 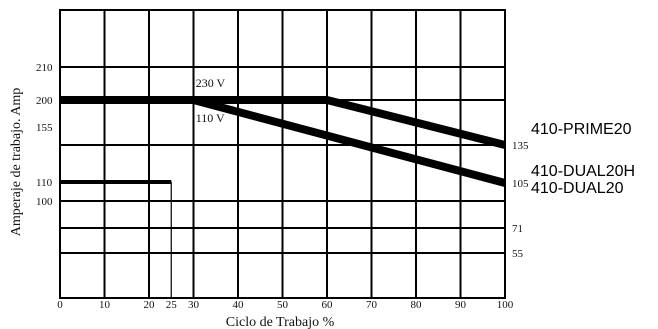 I want to click on annotation-110v: 110 V, so click(x=210, y=118).